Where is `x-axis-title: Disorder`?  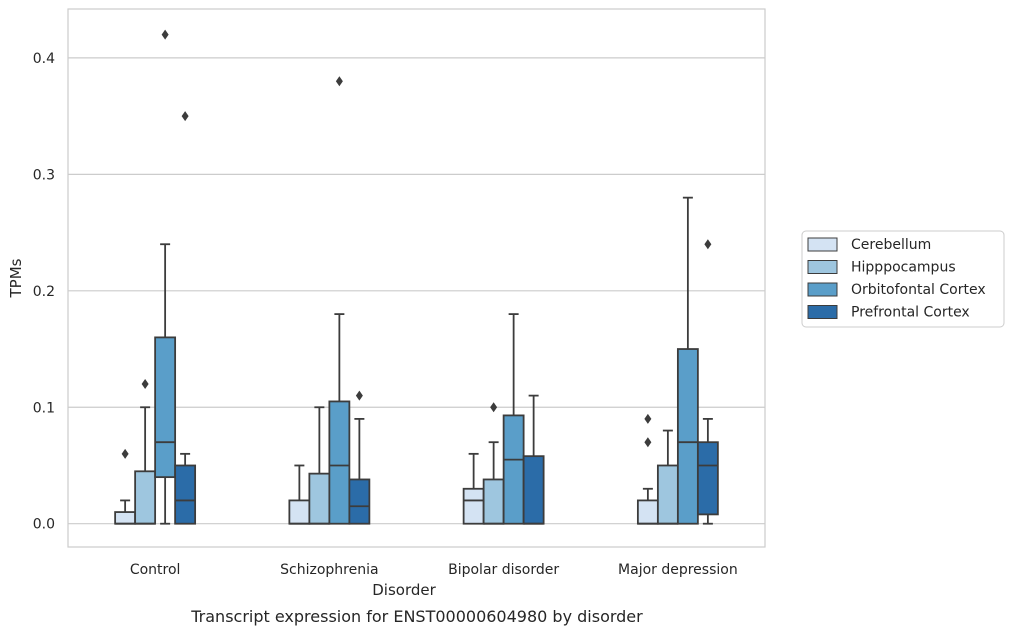
x-axis-title: Disorder is located at coordinates (404, 590).